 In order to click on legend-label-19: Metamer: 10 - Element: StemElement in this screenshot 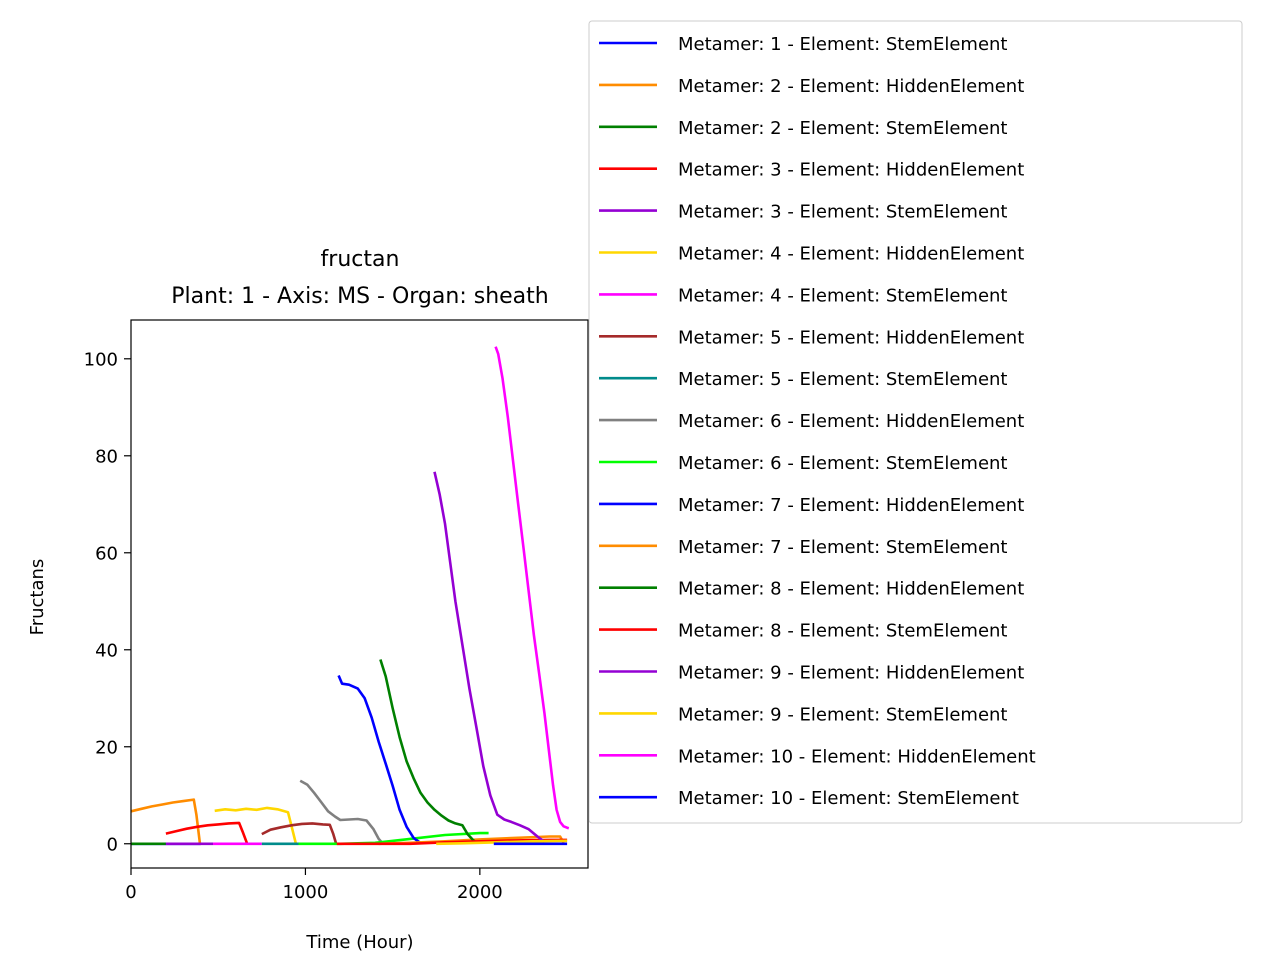, I will do `click(848, 798)`.